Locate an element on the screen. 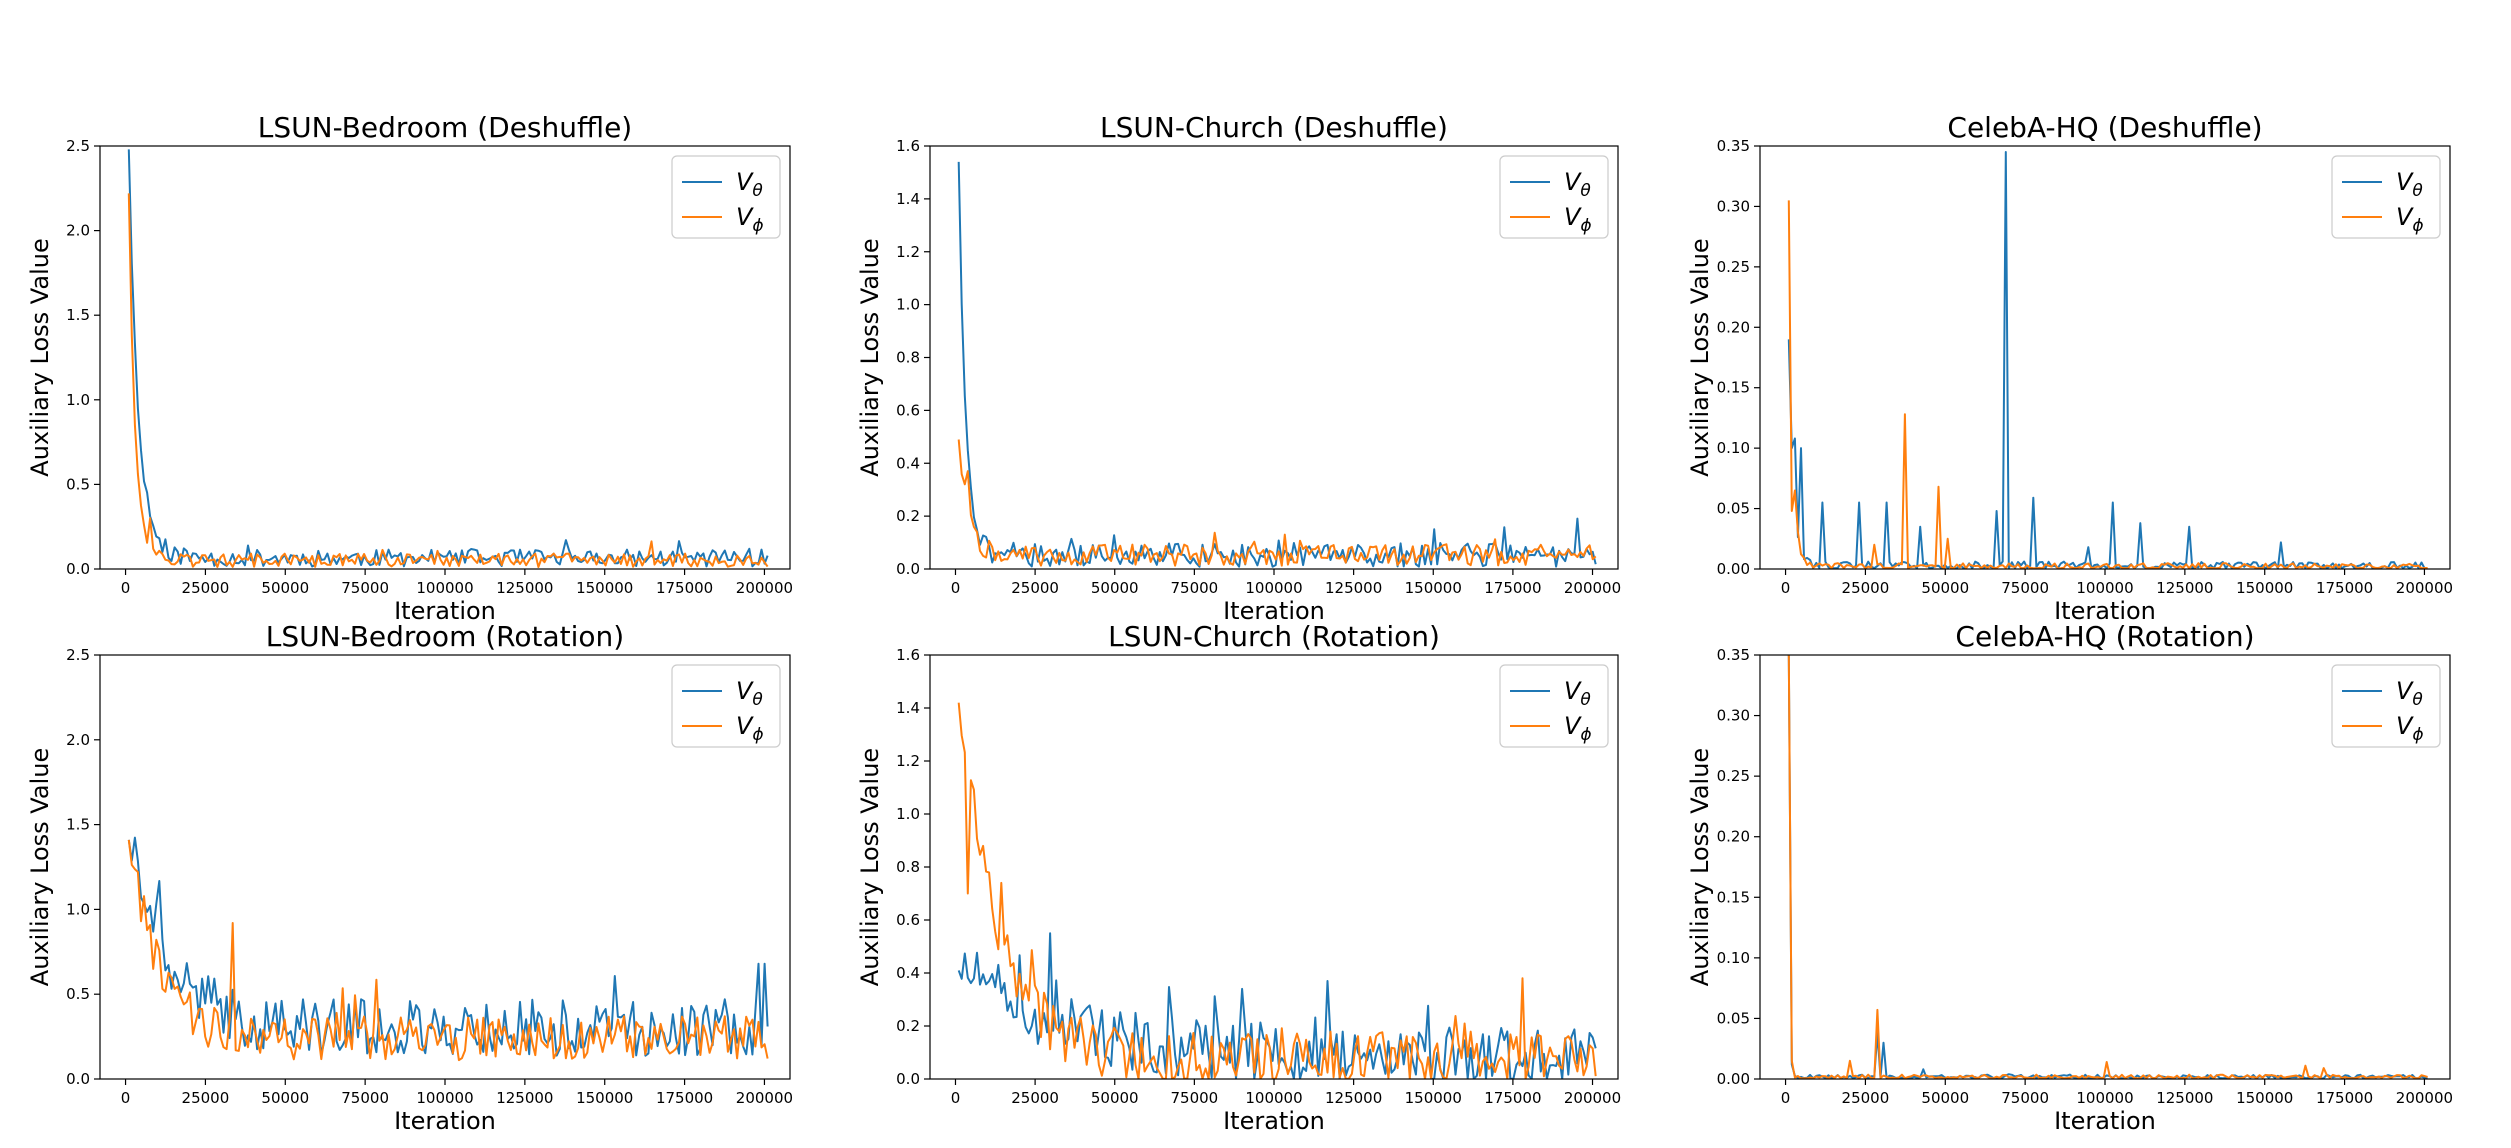 Image resolution: width=2511 pixels, height=1148 pixels. chart-title: CelebA-HQ (Rotation) is located at coordinates (2104, 636).